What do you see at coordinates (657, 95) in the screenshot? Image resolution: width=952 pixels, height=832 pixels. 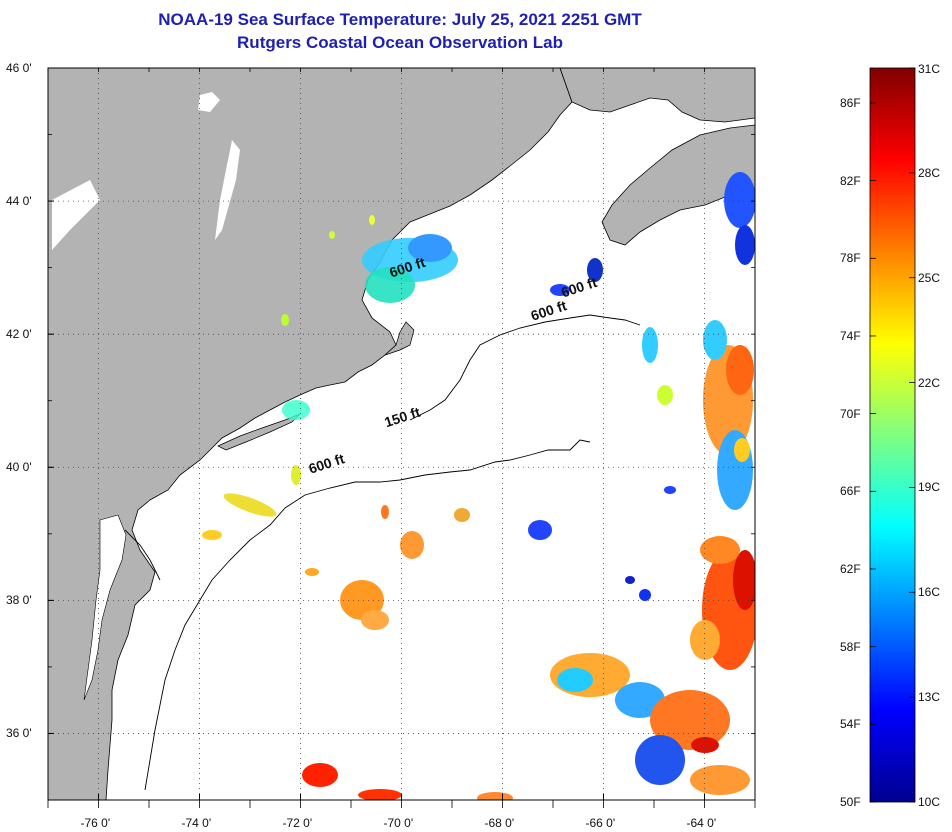 I see `land-new-brunswick` at bounding box center [657, 95].